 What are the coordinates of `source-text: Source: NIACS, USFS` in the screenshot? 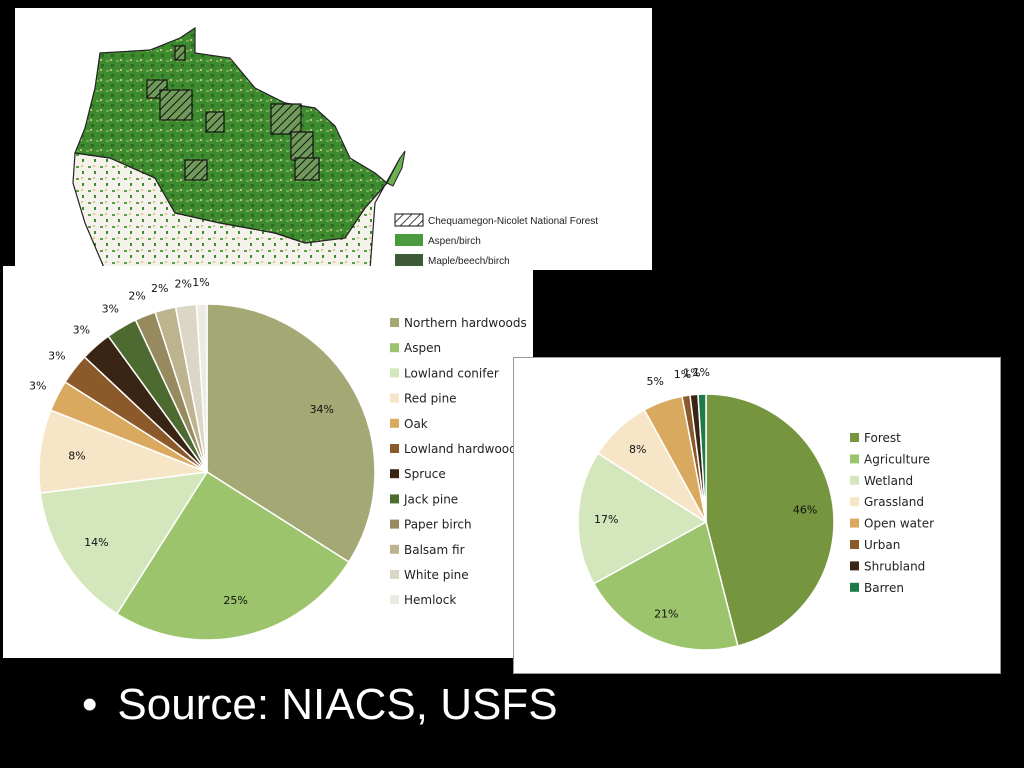 It's located at (337, 704).